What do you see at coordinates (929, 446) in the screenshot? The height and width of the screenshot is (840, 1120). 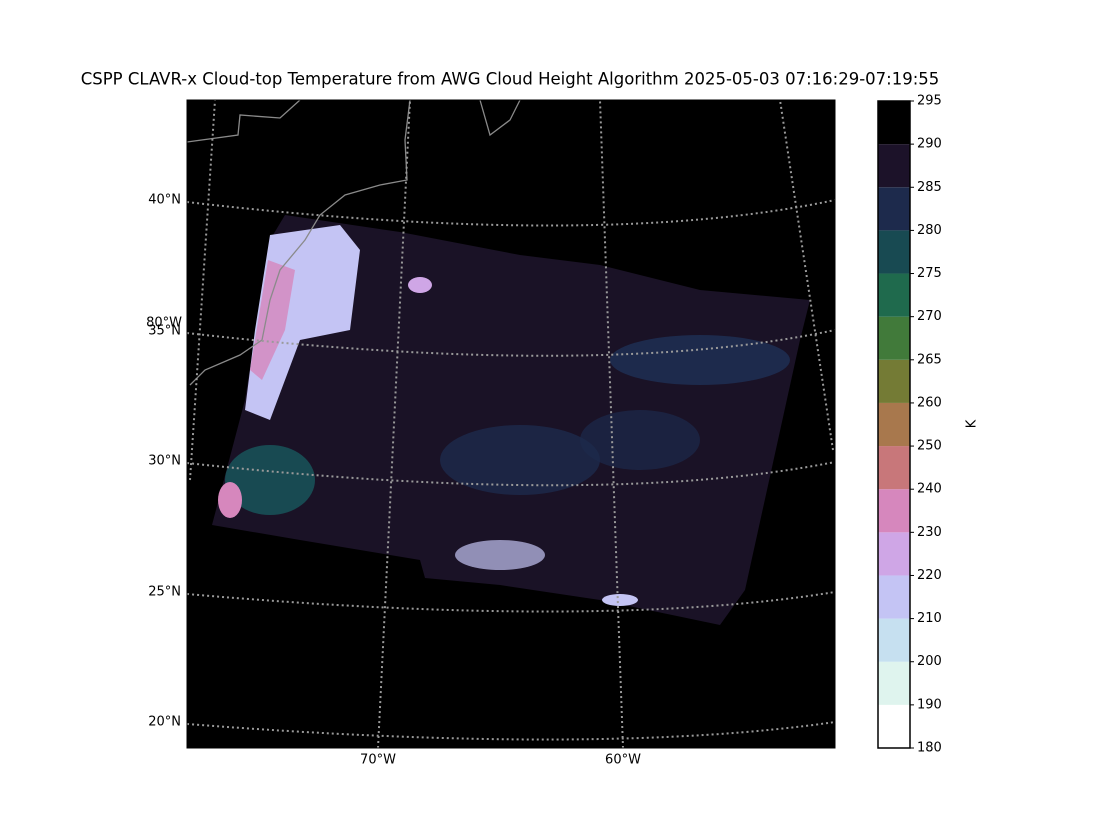 I see `colorbar-tick-label: 250` at bounding box center [929, 446].